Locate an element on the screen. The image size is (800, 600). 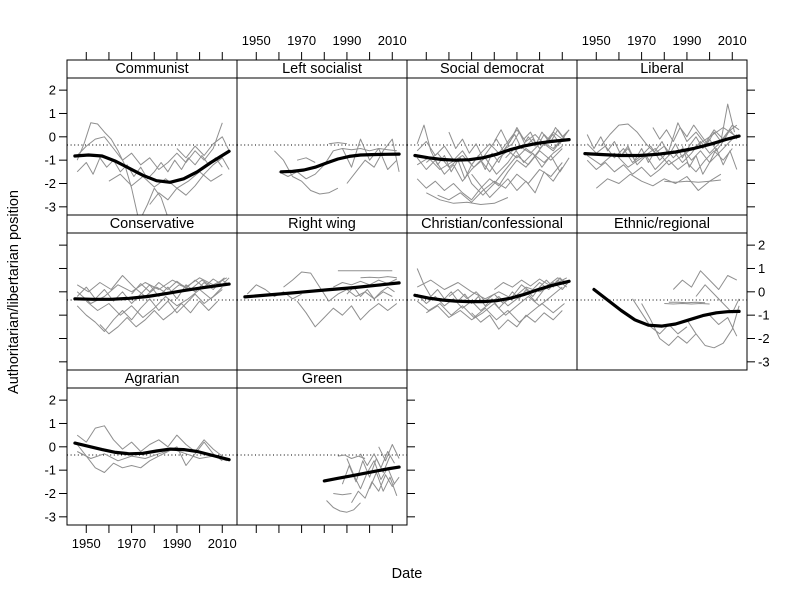
panel-ethnic-regional is located at coordinates (662, 309).